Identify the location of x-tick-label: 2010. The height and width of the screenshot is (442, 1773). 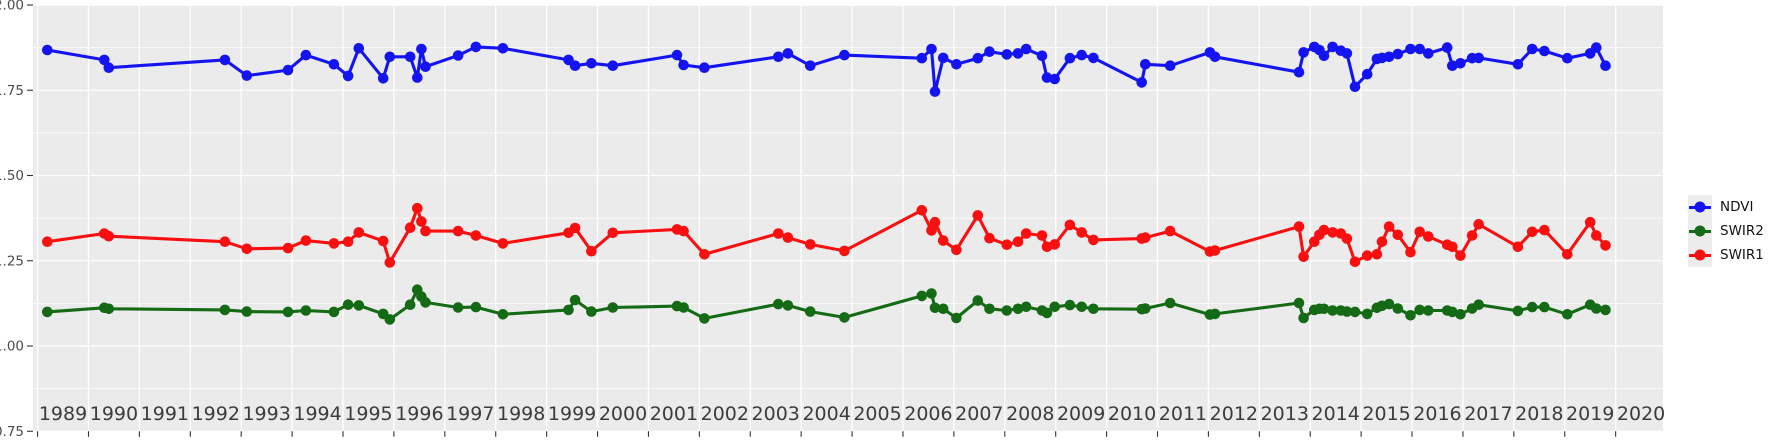
(1132, 414).